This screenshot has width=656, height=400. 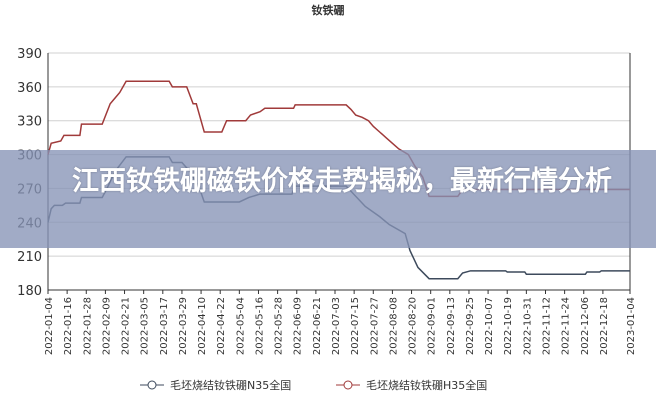 I want to click on x-tick-label: 2022-10-07, so click(x=489, y=326).